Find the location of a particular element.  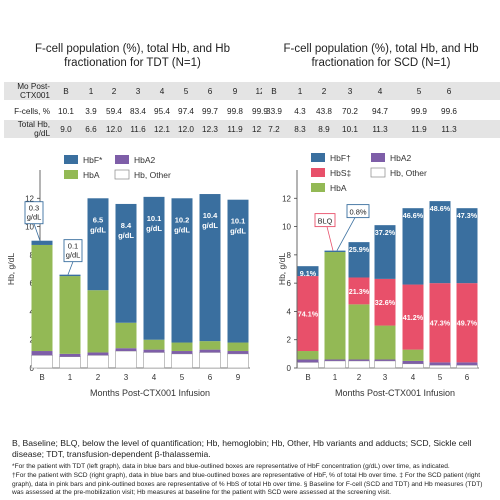

hbf-data-label: 10.1 is located at coordinates (238, 221).